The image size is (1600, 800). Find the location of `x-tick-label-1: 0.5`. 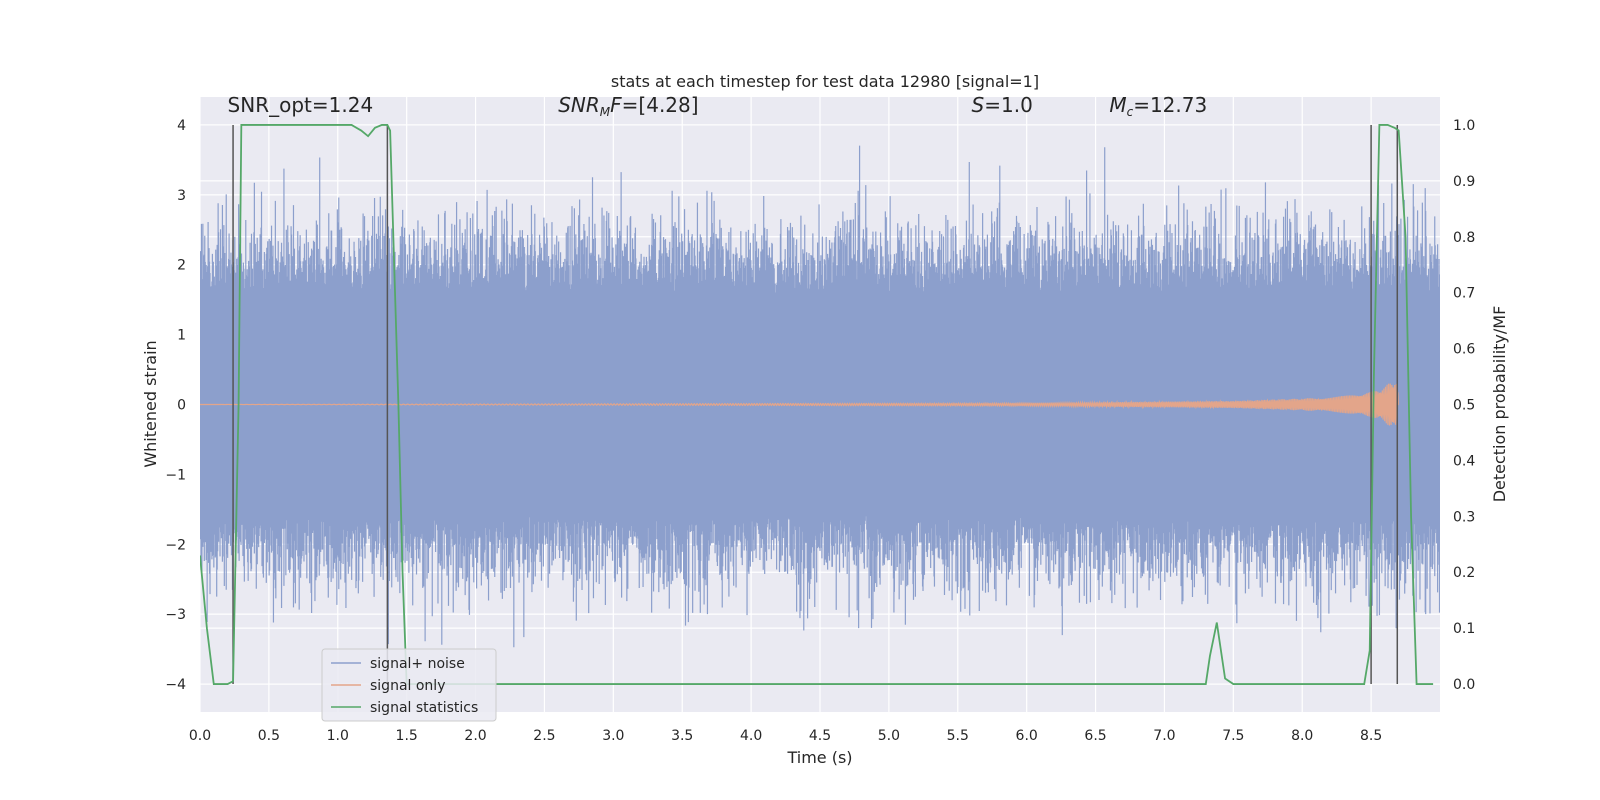

x-tick-label-1: 0.5 is located at coordinates (269, 736).